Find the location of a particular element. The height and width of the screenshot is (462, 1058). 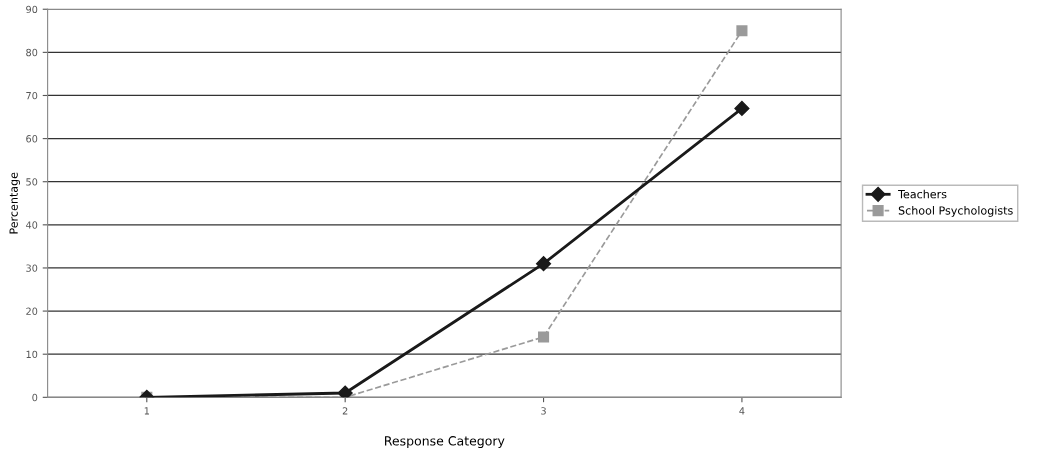

x-axis-title: Response Category is located at coordinates (445, 442).